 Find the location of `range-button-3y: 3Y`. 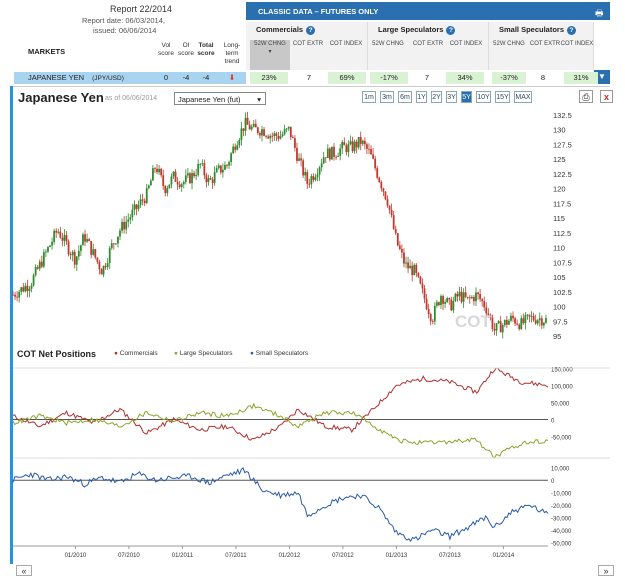

range-button-3y: 3Y is located at coordinates (451, 97).